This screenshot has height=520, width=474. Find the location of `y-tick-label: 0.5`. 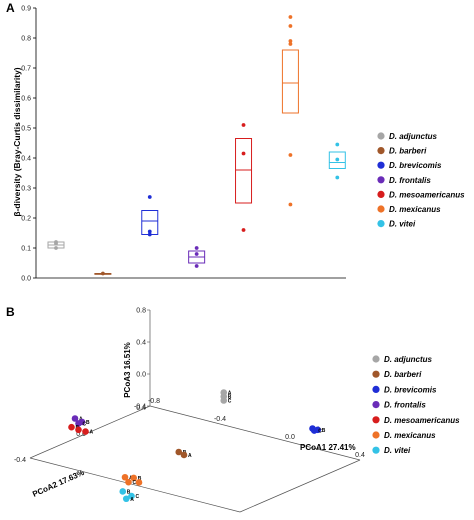

y-tick-label: 0.5 is located at coordinates (26, 129).